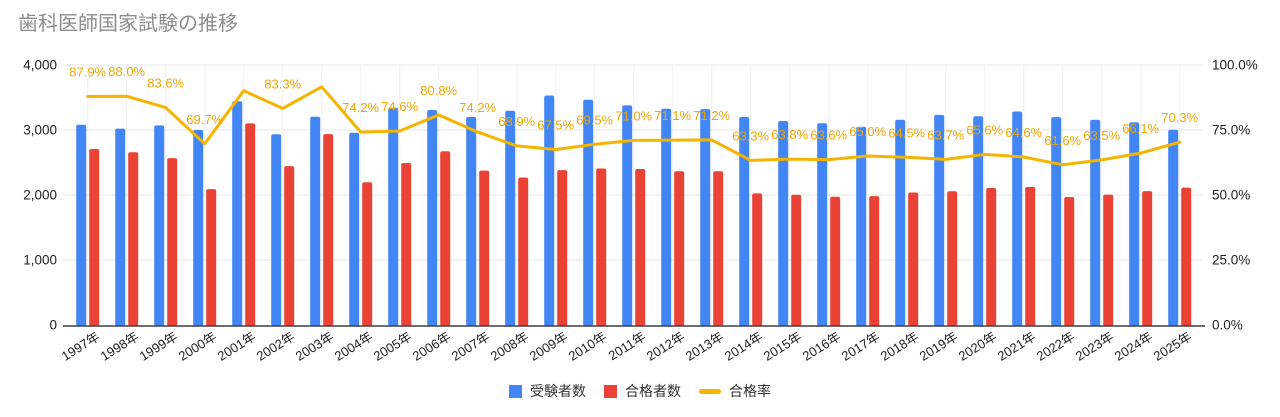  I want to click on pass-rate-label-18: 63.8%, so click(789, 134).